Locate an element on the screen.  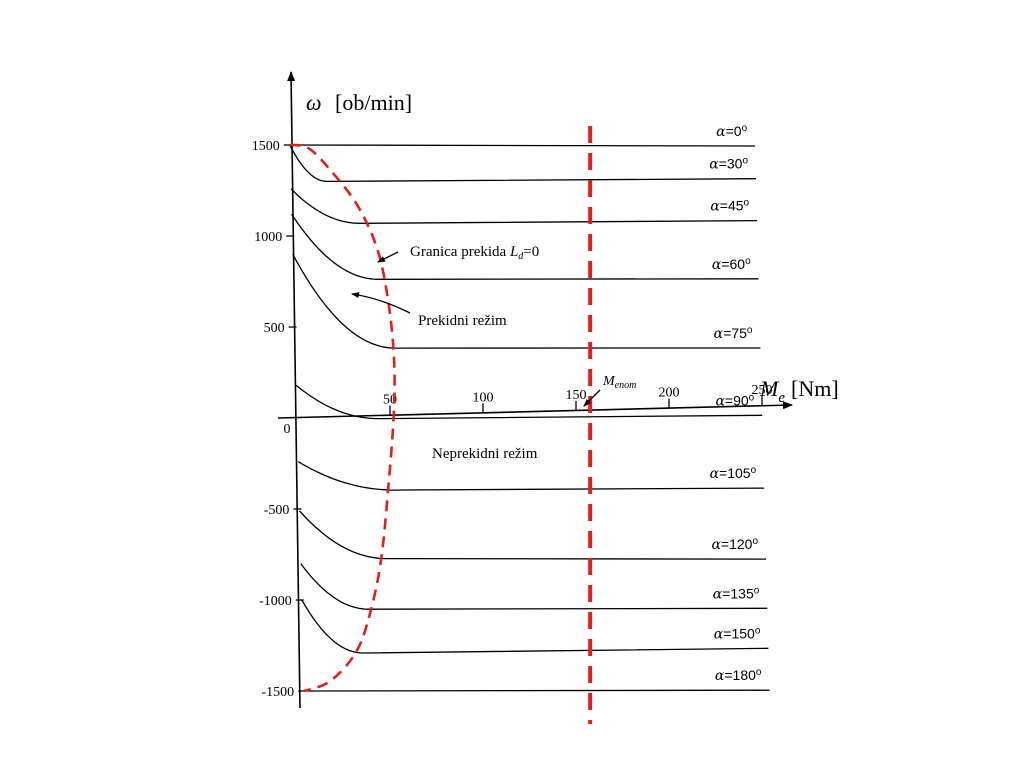
x-axis-symbol: M is located at coordinates (769, 388).